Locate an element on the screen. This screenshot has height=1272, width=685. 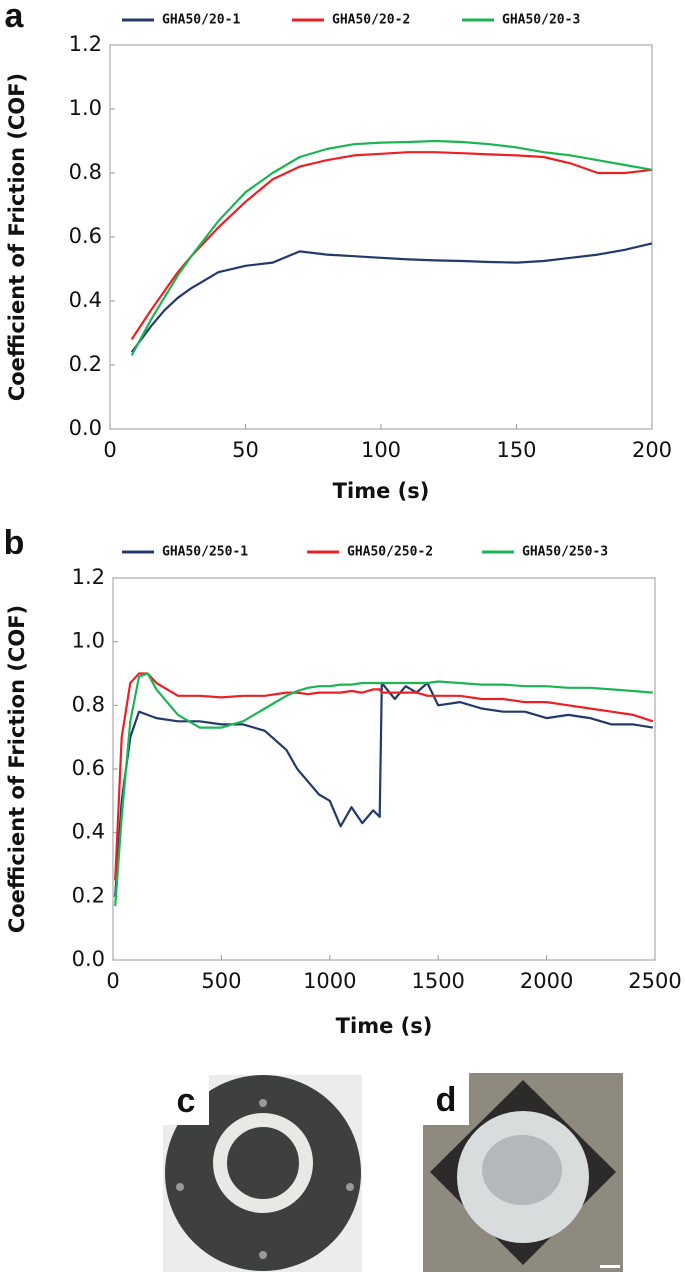
legend-label: GHA50/250-3 is located at coordinates (565, 552).